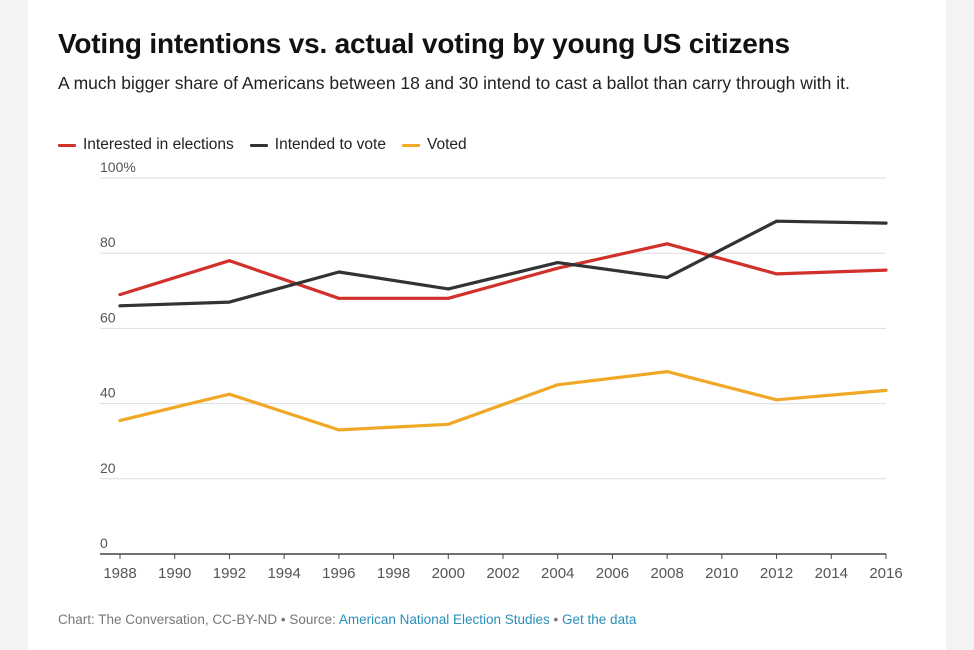  What do you see at coordinates (258, 145) in the screenshot?
I see `legend-swatch-intended` at bounding box center [258, 145].